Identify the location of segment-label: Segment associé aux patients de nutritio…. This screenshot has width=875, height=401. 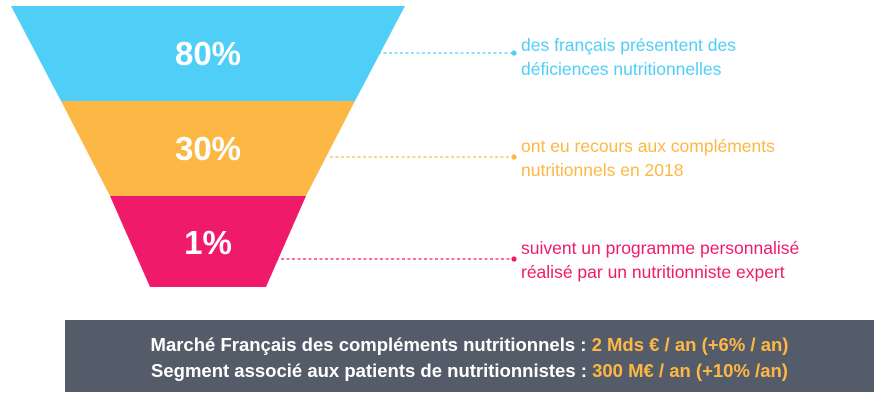
(372, 370).